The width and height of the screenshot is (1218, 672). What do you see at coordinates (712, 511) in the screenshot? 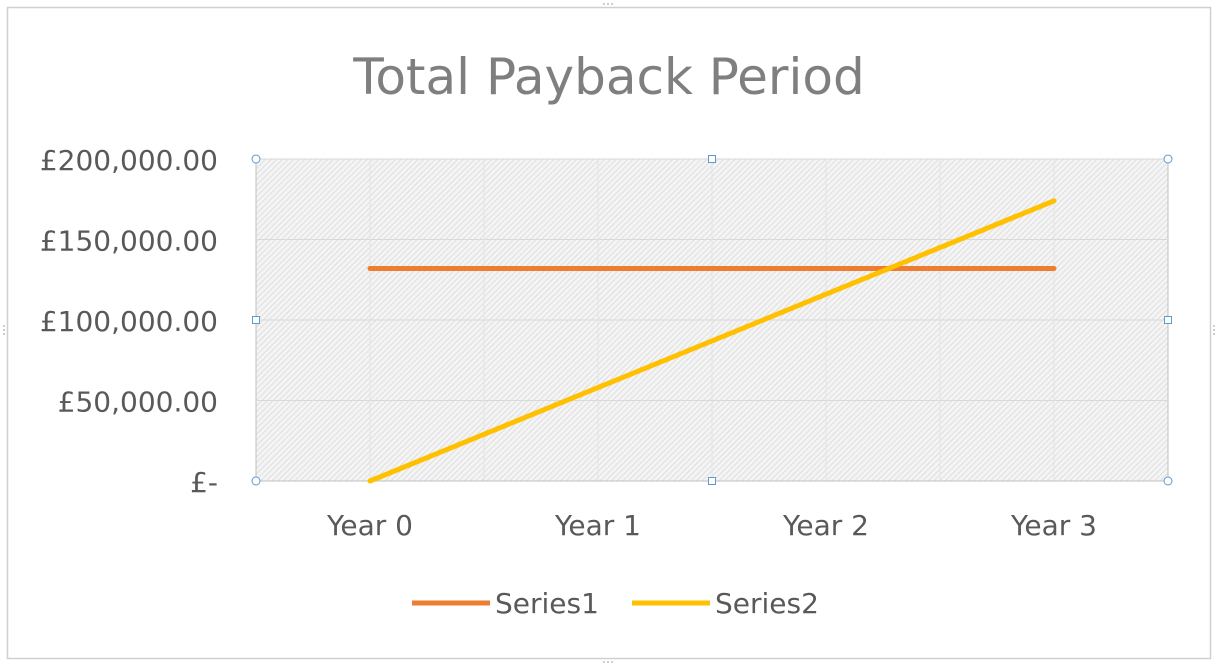
I see `x-axis: Year 0 Year 1 Year 2 Year 3` at bounding box center [712, 511].